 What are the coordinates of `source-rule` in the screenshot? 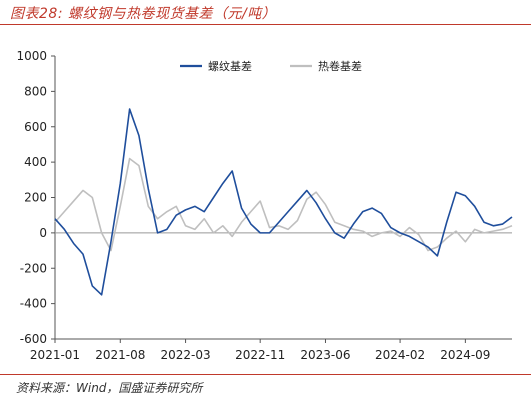 It's located at (265, 374).